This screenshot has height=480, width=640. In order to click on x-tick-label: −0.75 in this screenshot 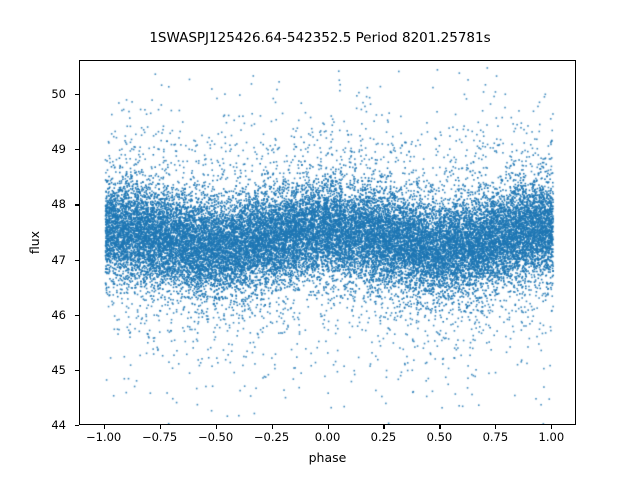, I will do `click(159, 437)`.